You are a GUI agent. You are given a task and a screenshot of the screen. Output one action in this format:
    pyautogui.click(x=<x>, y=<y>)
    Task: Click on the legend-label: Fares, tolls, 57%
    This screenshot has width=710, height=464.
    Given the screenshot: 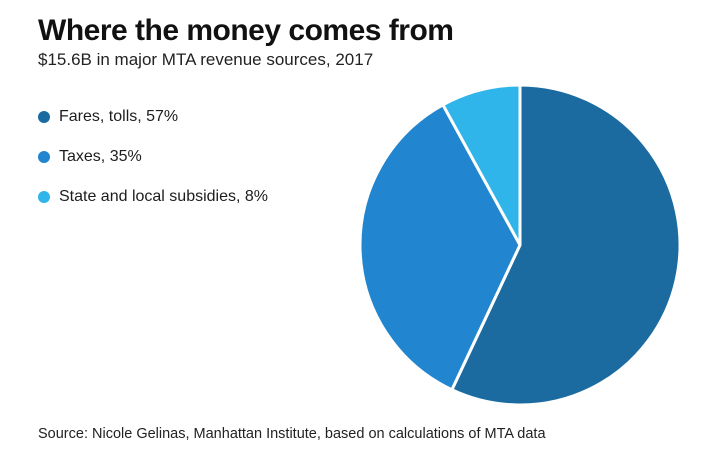 What is the action you would take?
    pyautogui.click(x=119, y=116)
    